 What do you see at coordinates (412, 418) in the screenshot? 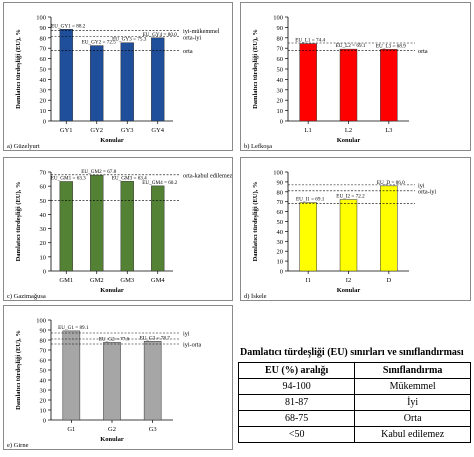
I see `table-cell-class: Orta` at bounding box center [412, 418].